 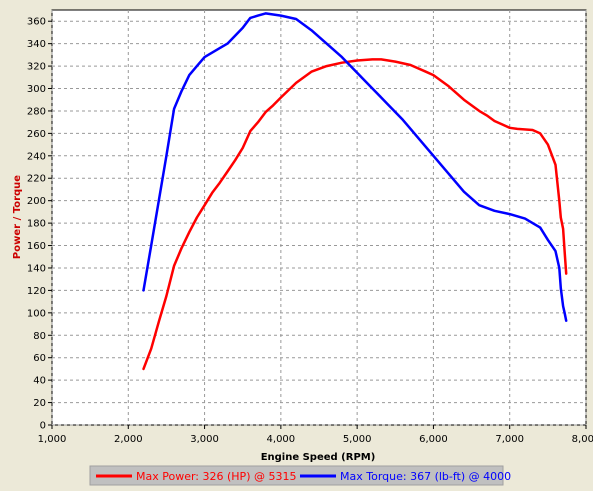 I want to click on x-tick-label: 5,000, so click(x=357, y=439).